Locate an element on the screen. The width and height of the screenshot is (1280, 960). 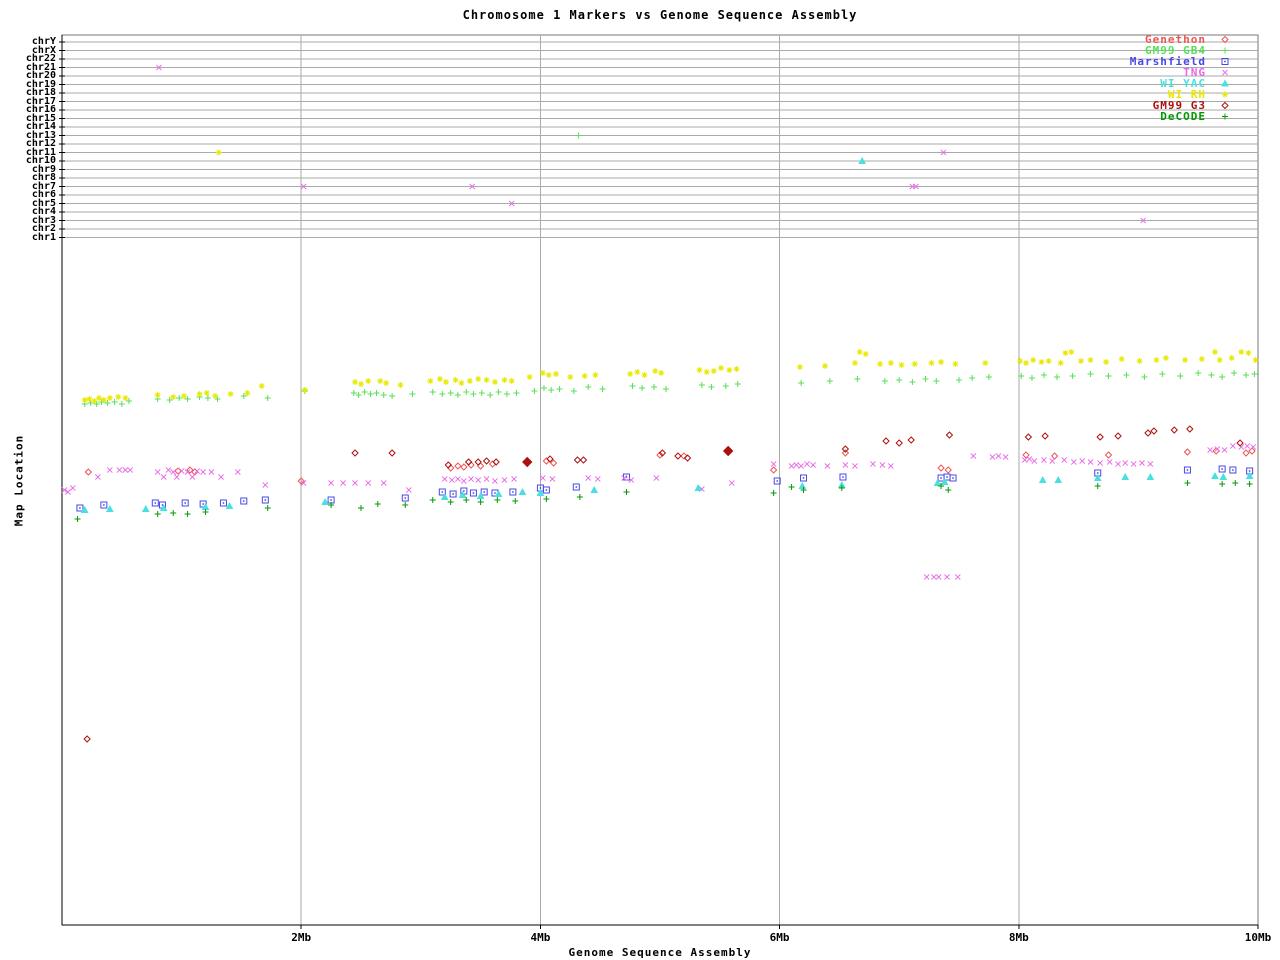
row-label-chr9: chr9 is located at coordinates (43, 169).